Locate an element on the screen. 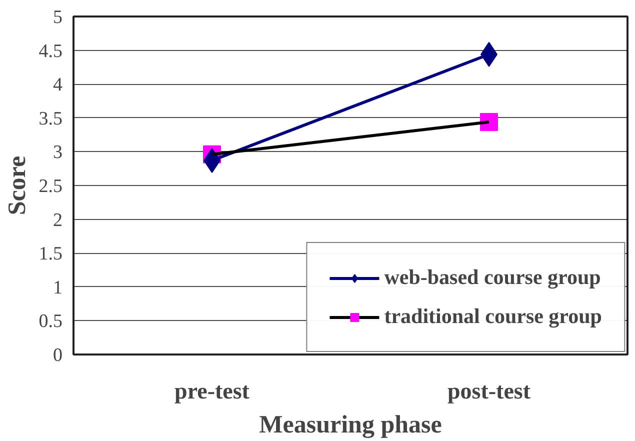 This screenshot has height=441, width=635. y-tick-label: 3 is located at coordinates (57, 153).